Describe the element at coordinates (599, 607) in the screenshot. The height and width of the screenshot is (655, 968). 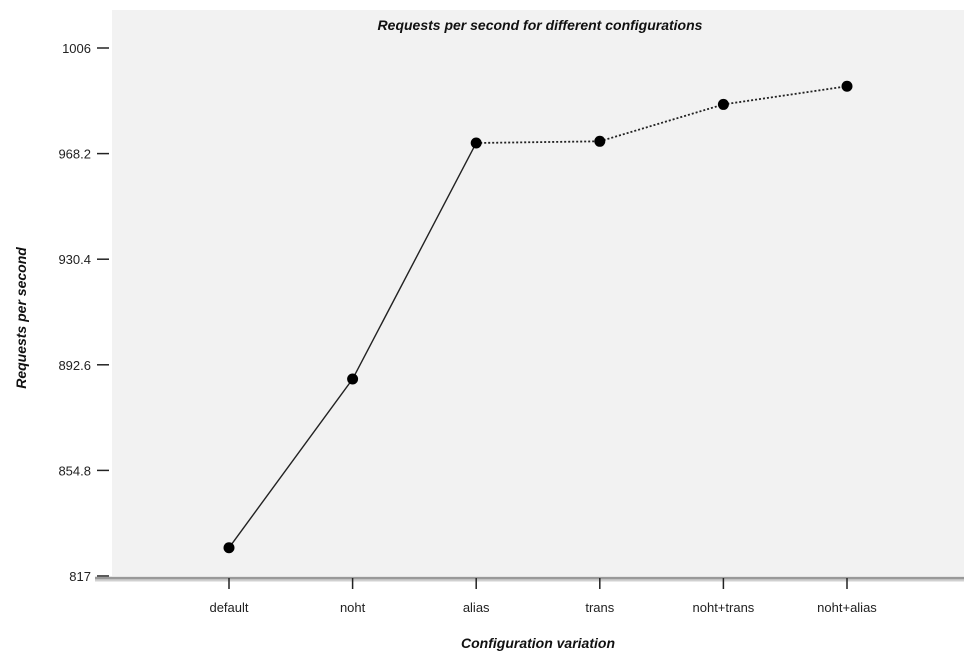
I see `x-tick-label: trans` at that location.